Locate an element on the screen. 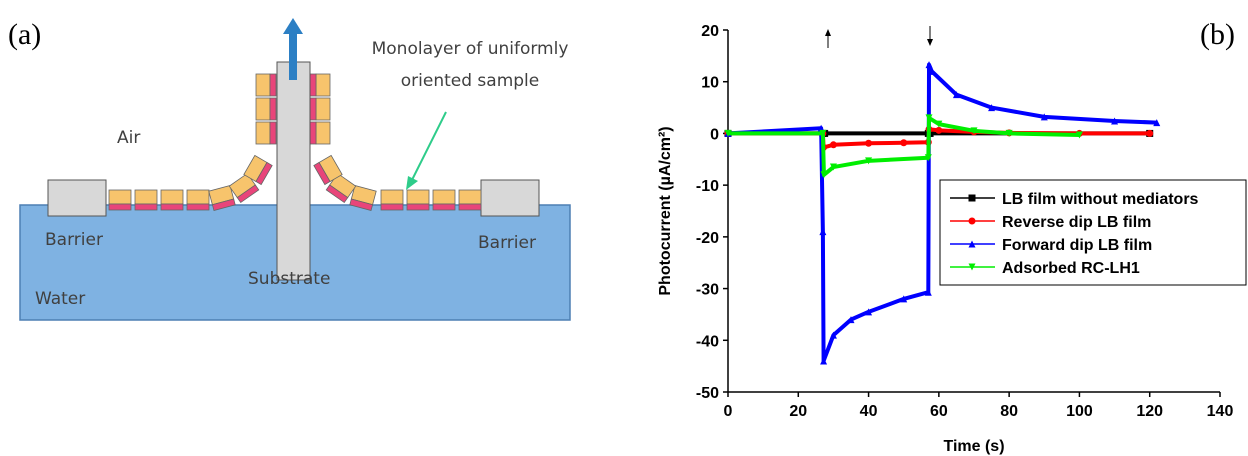  monolayer is located at coordinates (295, 142).